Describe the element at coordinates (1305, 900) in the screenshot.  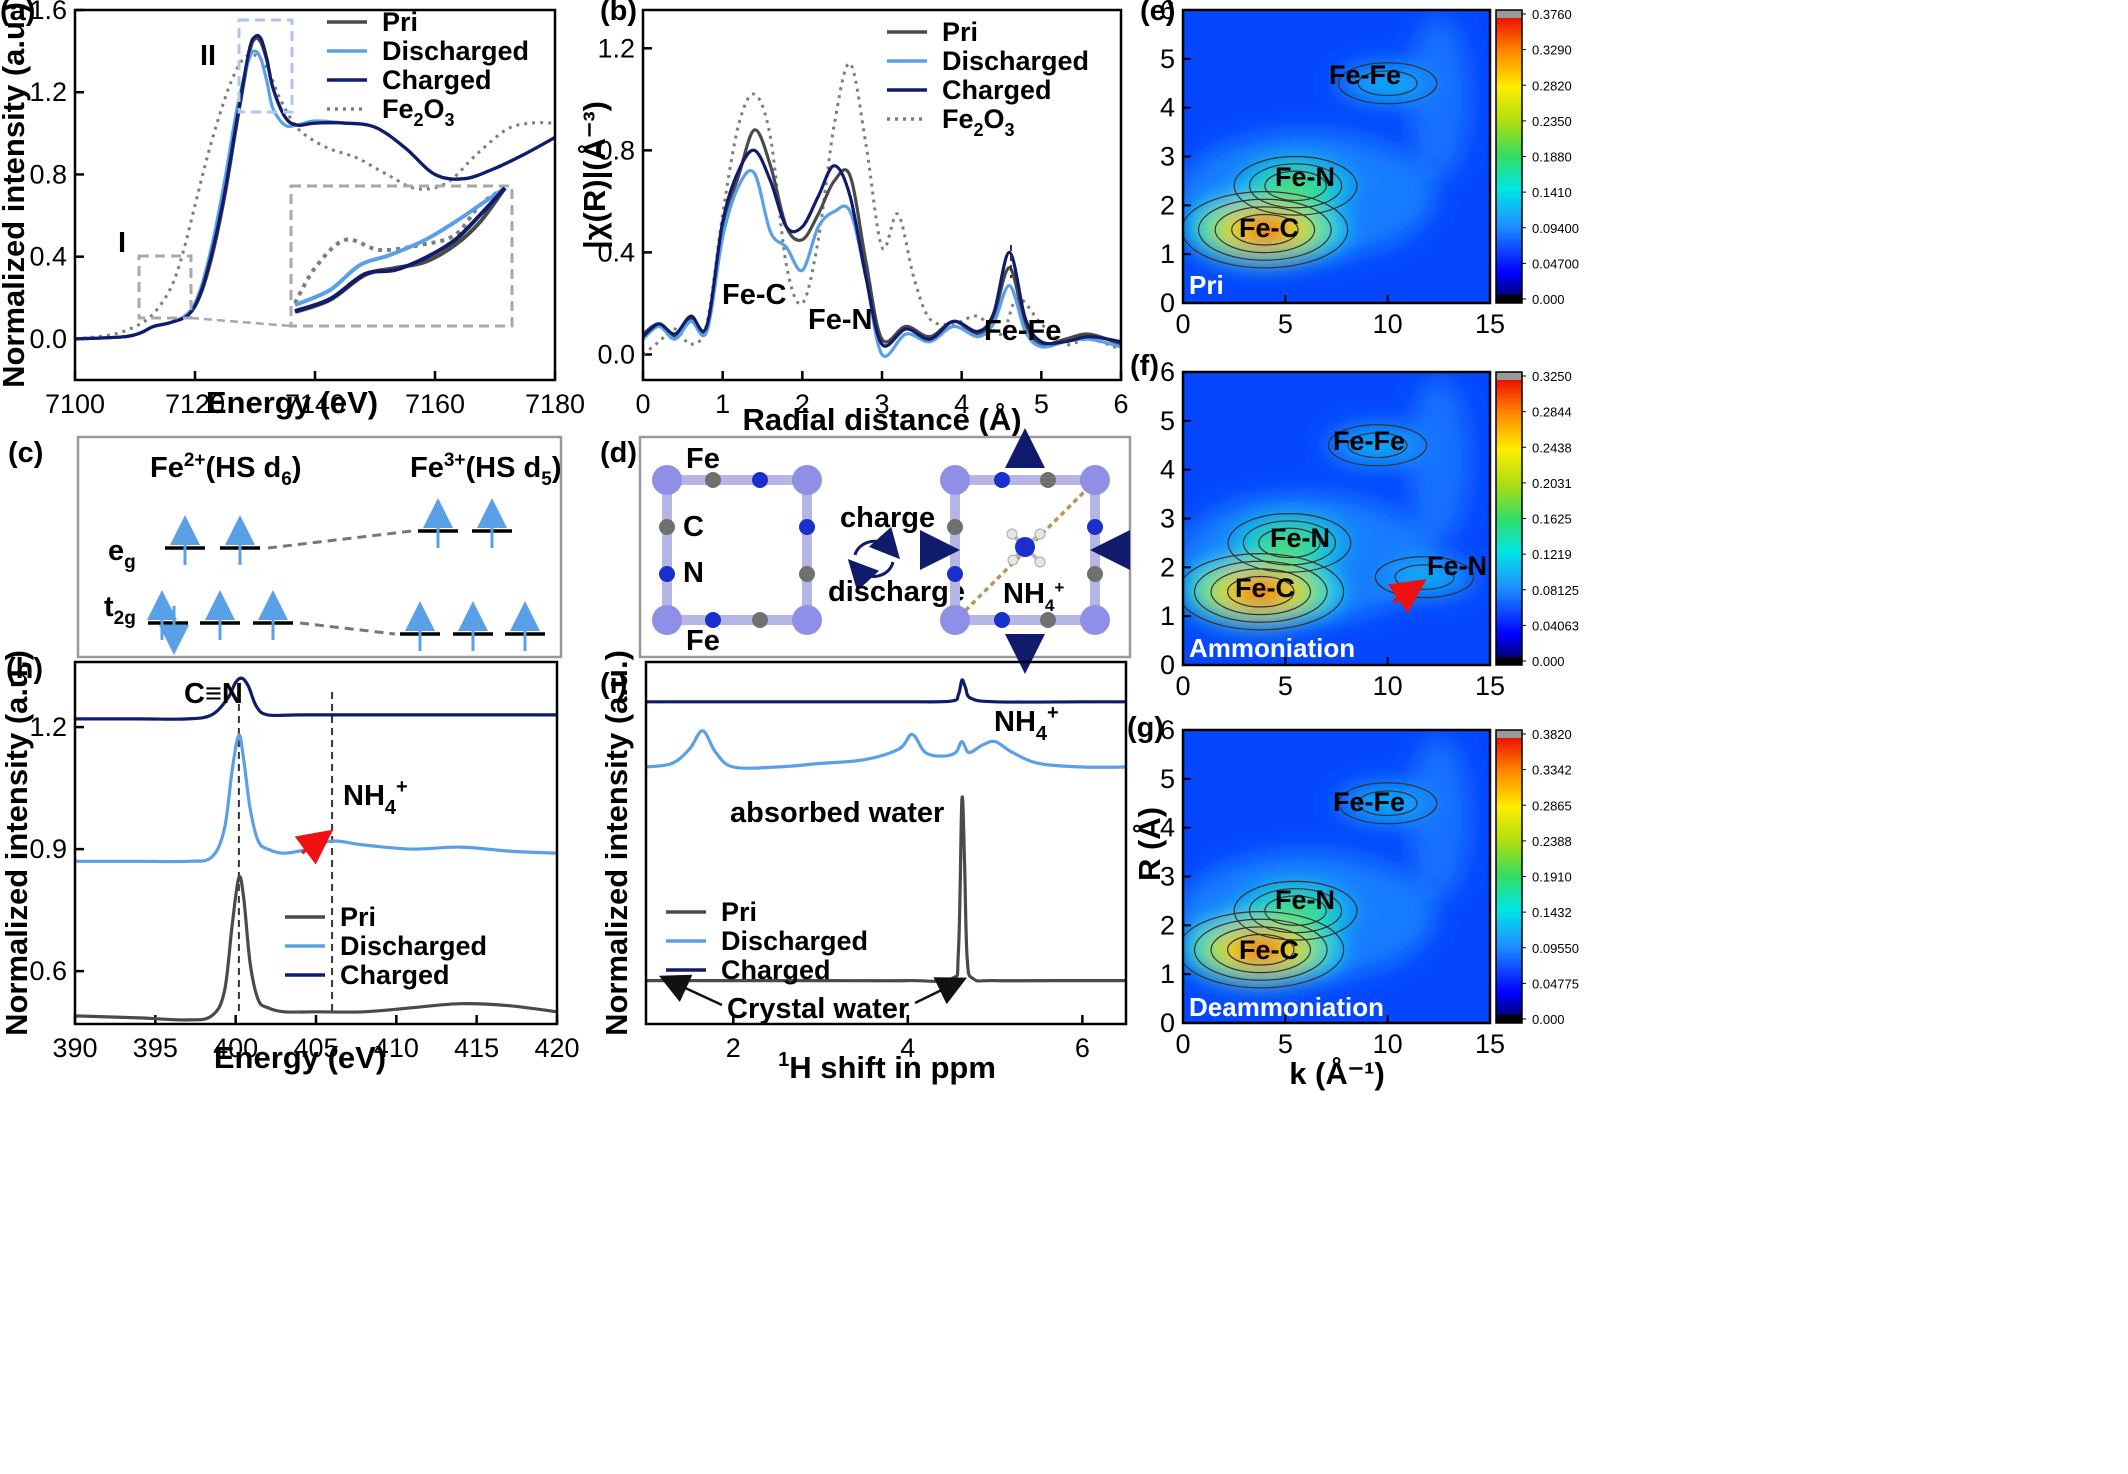
I see `panel-g-fen-label: Fe-N` at that location.